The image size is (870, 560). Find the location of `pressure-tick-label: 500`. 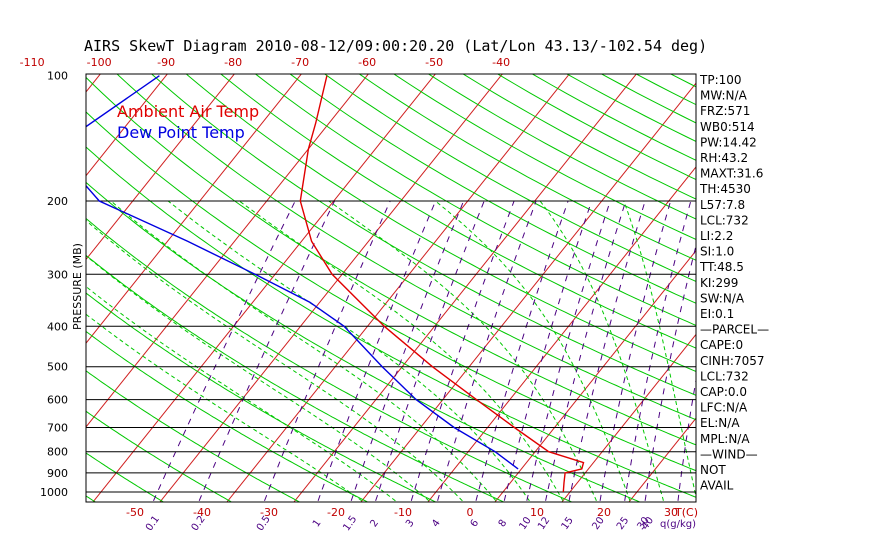

pressure-tick-label: 500 is located at coordinates (57, 367).